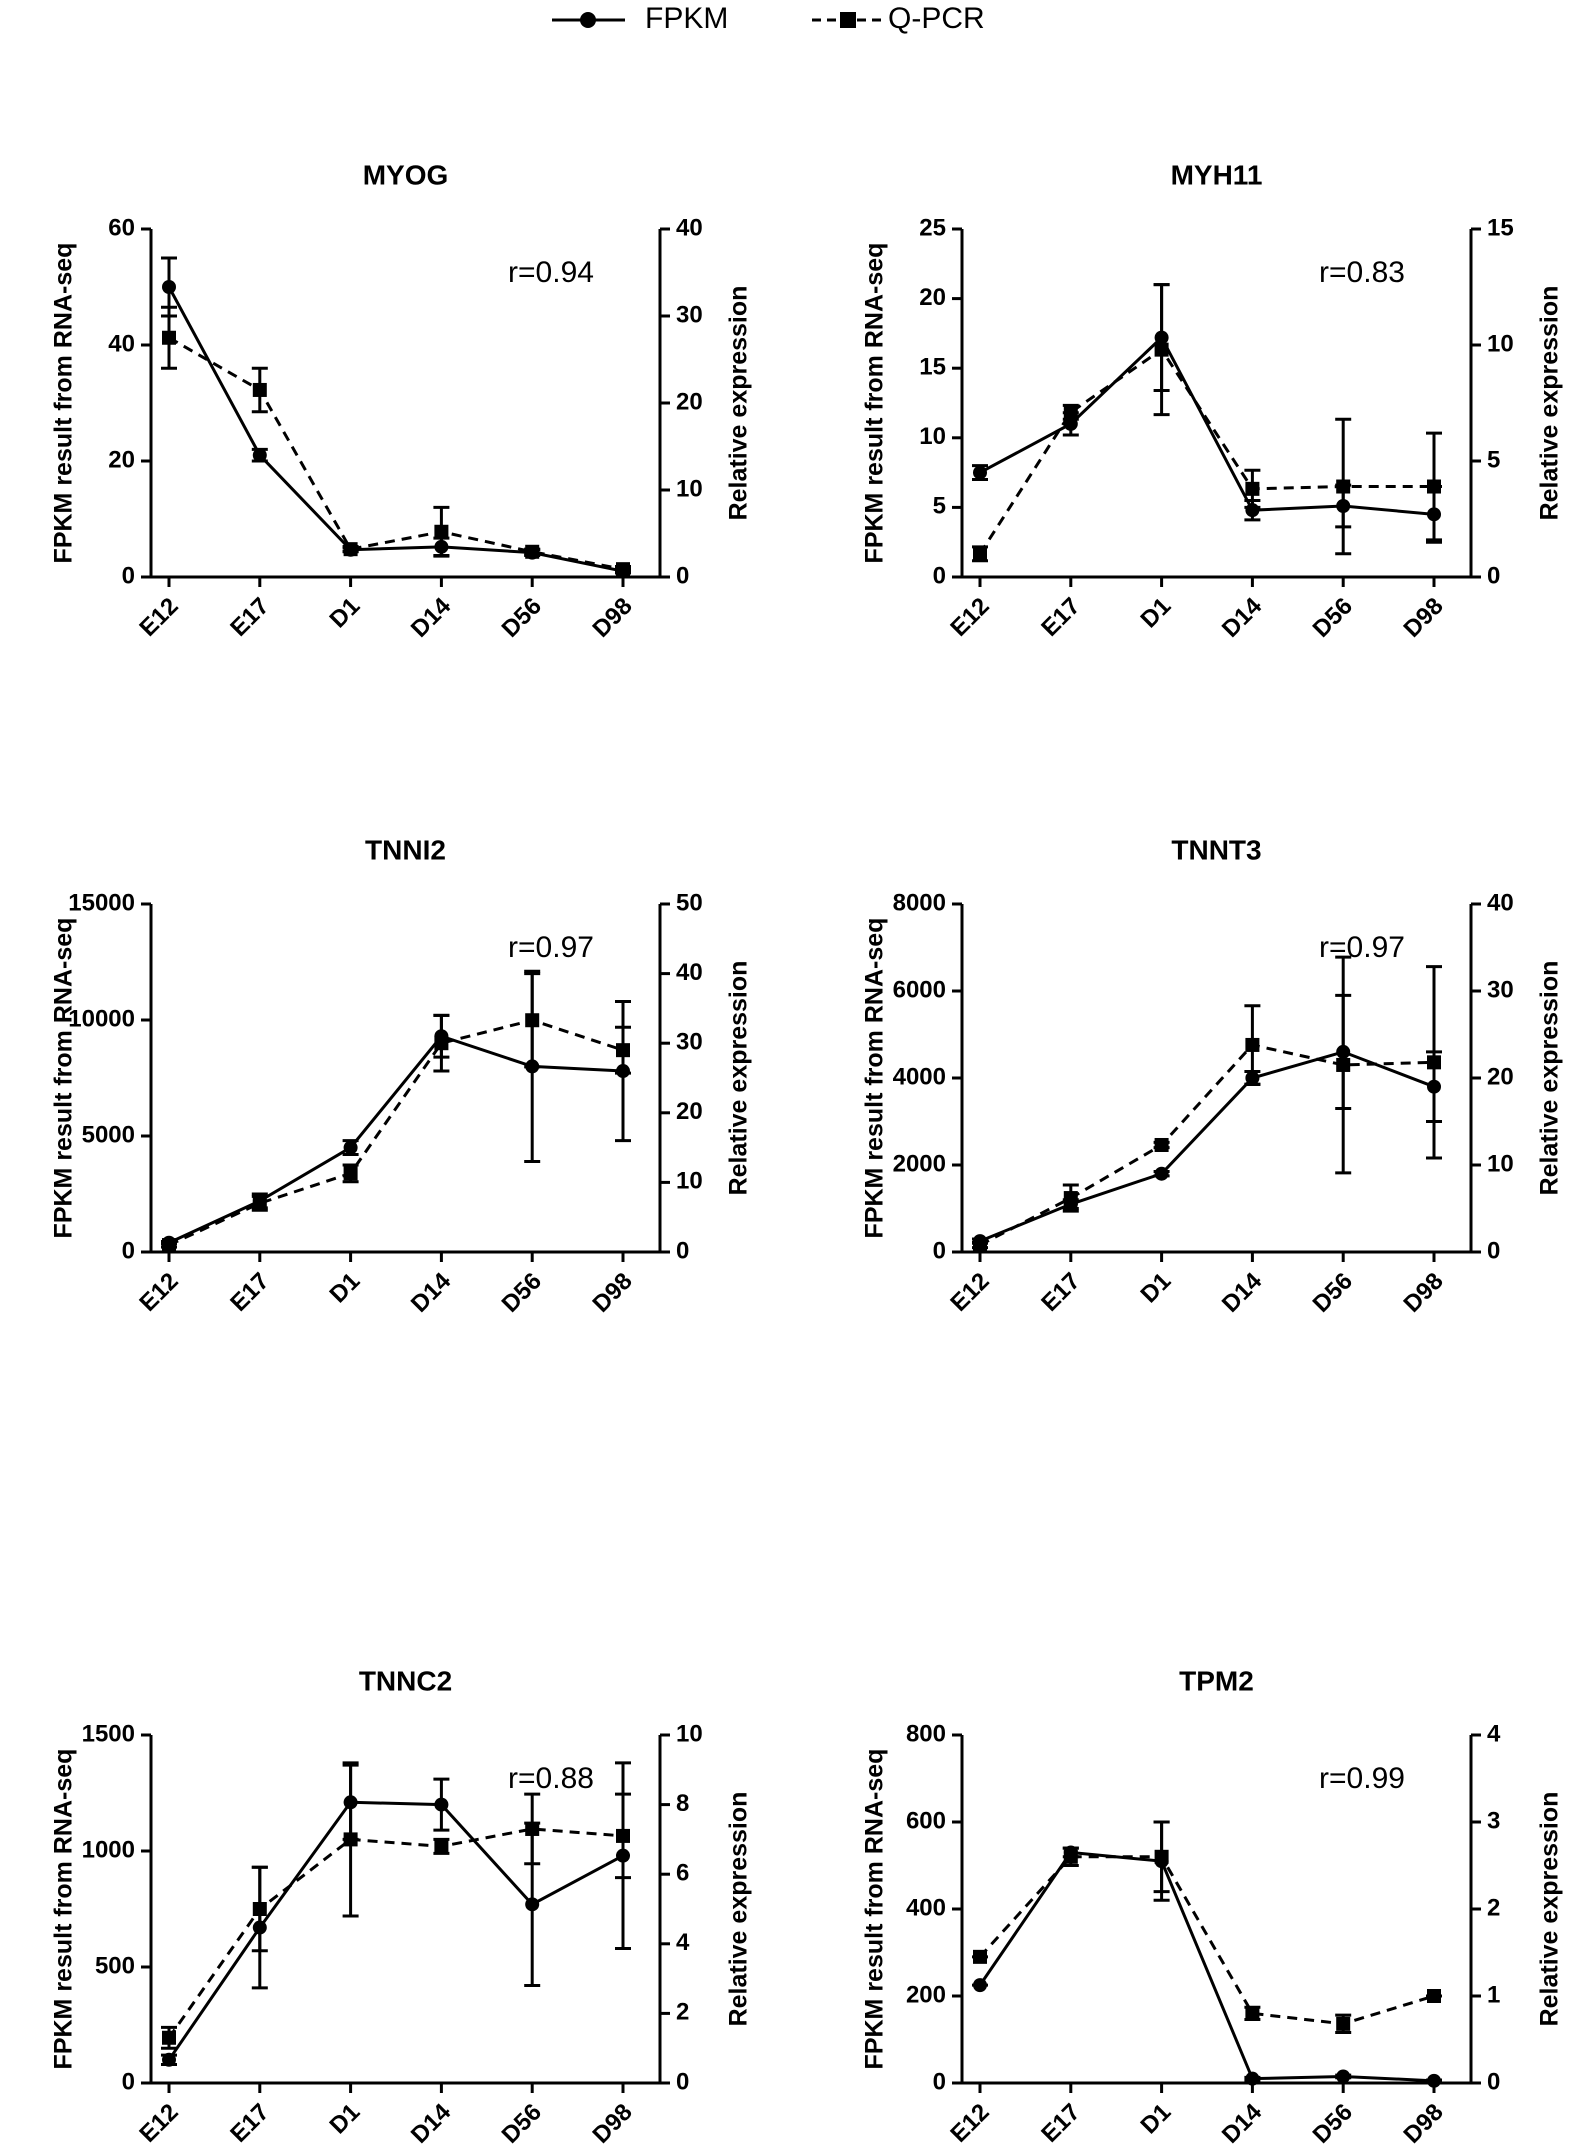 This screenshot has height=2155, width=1594. What do you see at coordinates (932, 436) in the screenshot?
I see `y-tick-label: 10` at bounding box center [932, 436].